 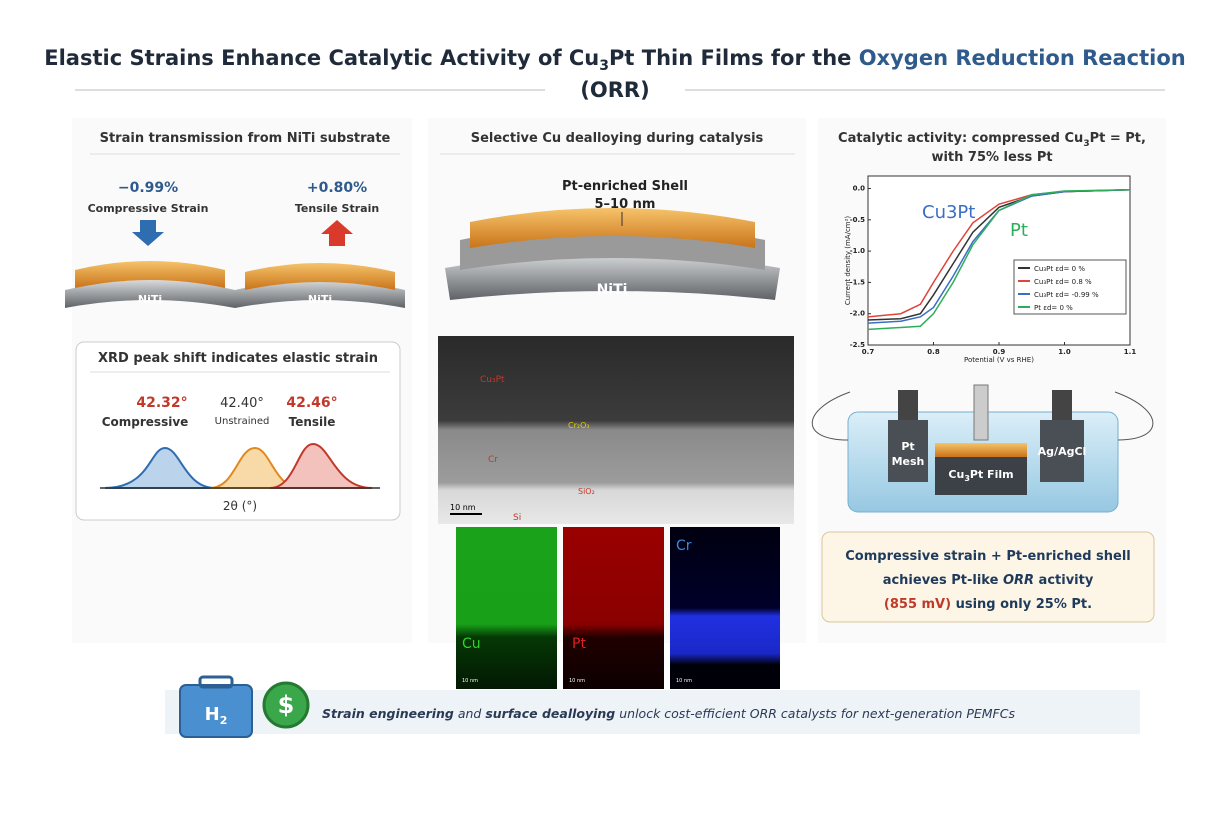 I want to click on legend-label: Cu₃Pt εd= -0.99 %, so click(x=1066, y=295).